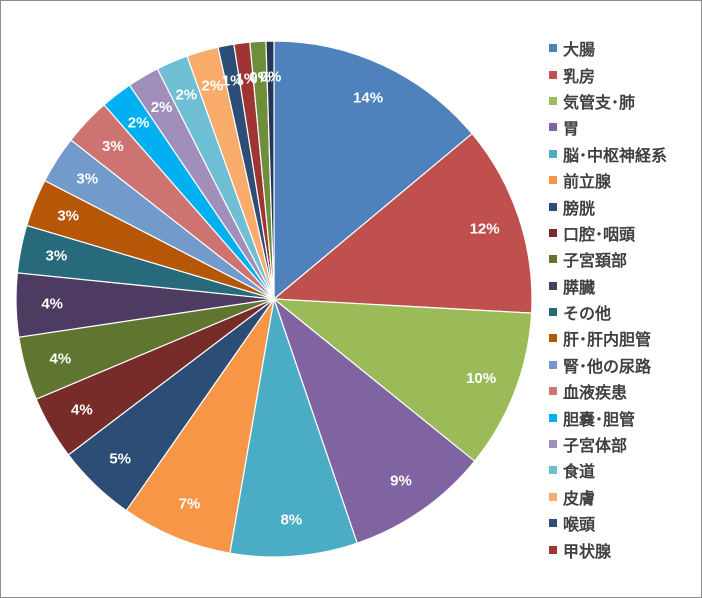 The height and width of the screenshot is (598, 702). I want to click on legend-item: 膀胱, so click(608, 206).